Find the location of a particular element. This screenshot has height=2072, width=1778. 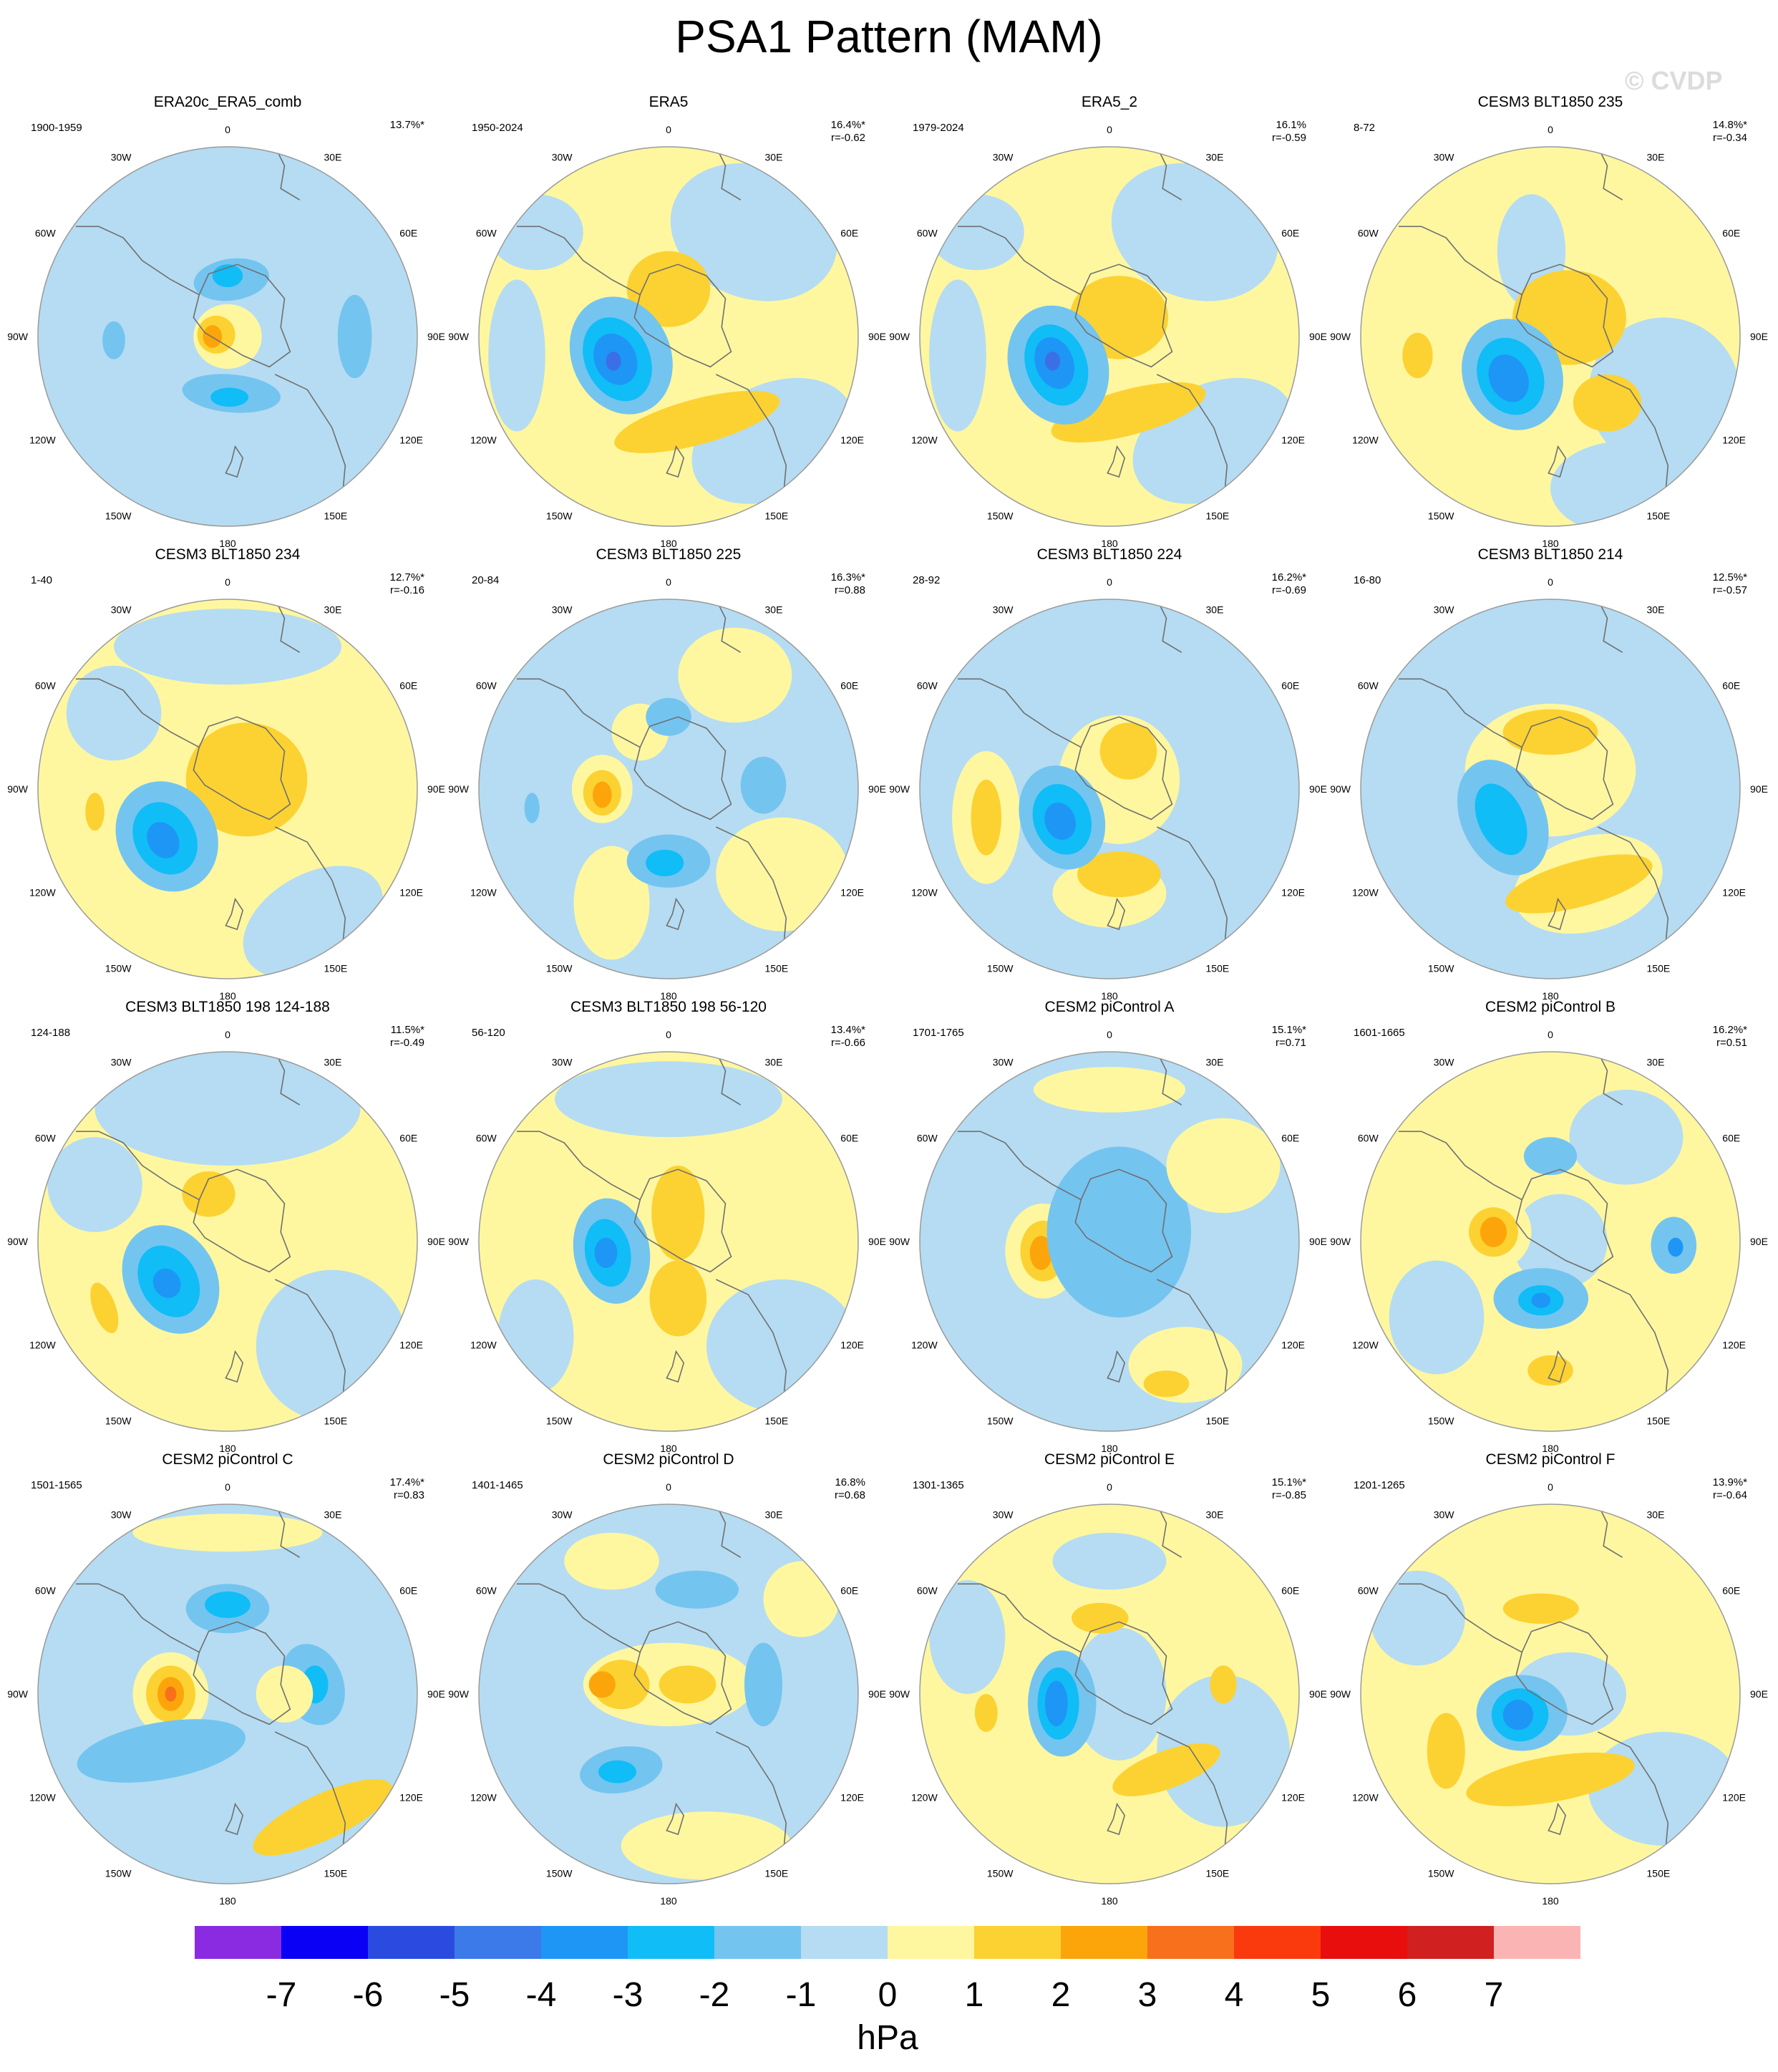

colorbar-tick-label: 2 is located at coordinates (1061, 1995).